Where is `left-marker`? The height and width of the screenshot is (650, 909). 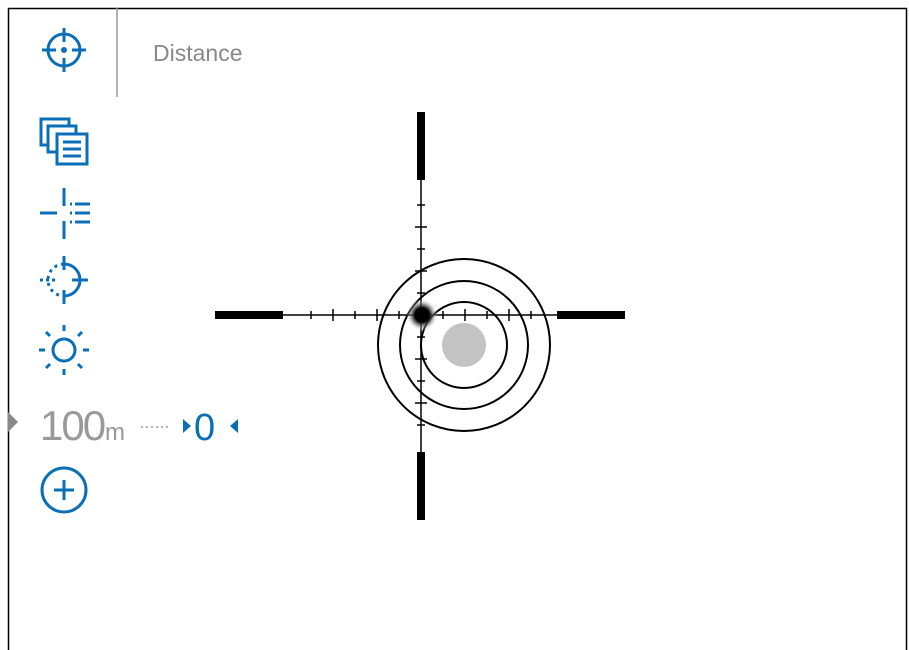 left-marker is located at coordinates (187, 426).